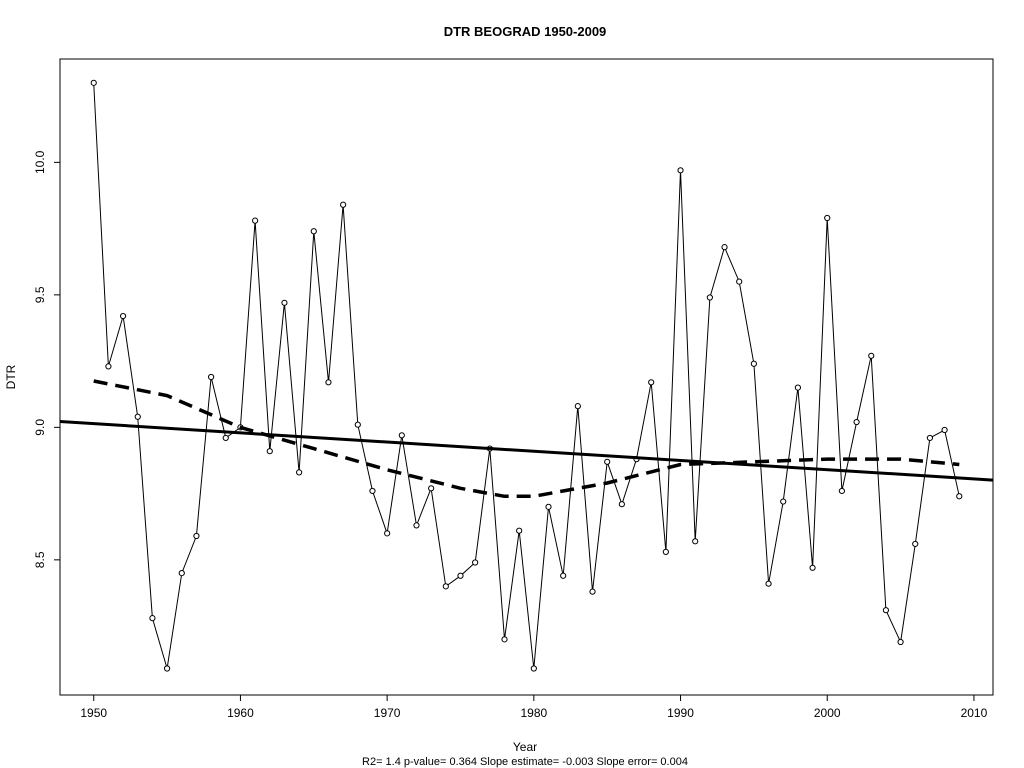  What do you see at coordinates (11, 376) in the screenshot?
I see `y-axis-label: DTR` at bounding box center [11, 376].